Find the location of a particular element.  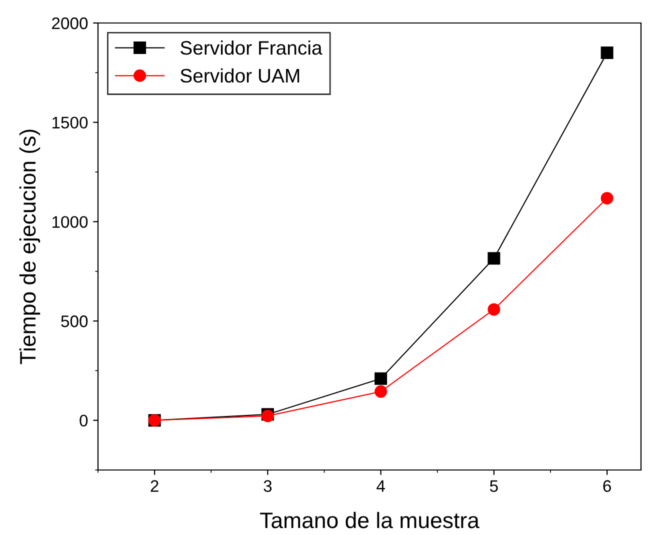

x-tick-label: 2 is located at coordinates (154, 486).